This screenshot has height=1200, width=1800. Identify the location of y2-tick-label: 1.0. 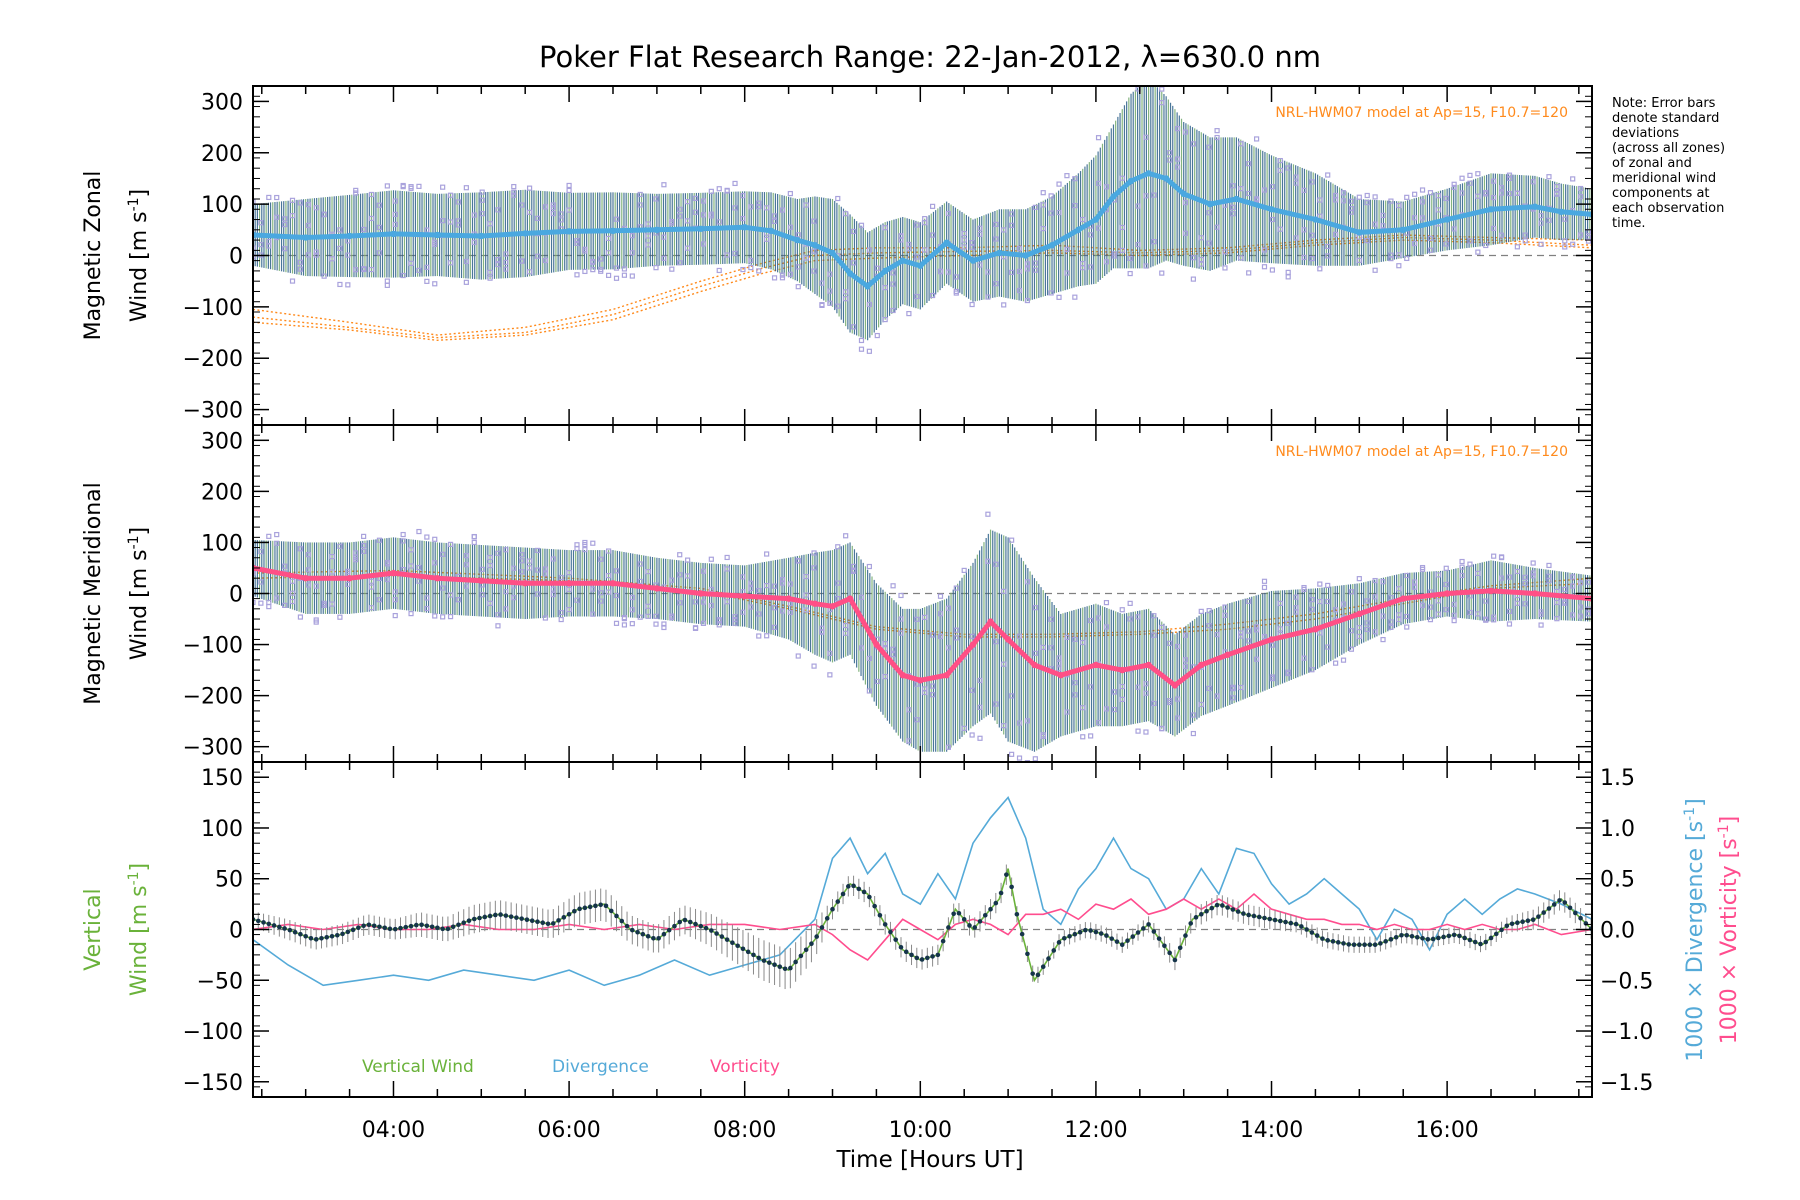
(1617, 829).